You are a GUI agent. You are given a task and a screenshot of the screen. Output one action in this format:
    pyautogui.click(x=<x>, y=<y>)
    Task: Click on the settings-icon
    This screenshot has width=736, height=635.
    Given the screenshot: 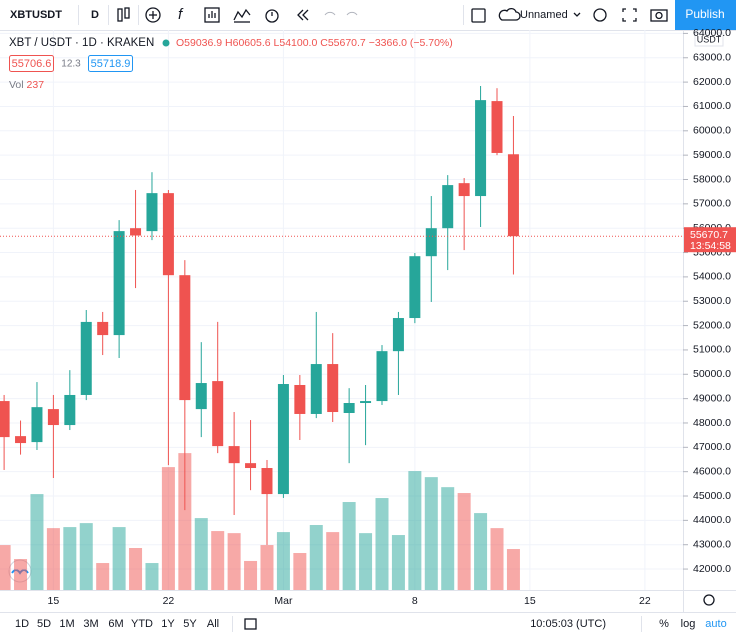 What is the action you would take?
    pyautogui.click(x=600, y=15)
    